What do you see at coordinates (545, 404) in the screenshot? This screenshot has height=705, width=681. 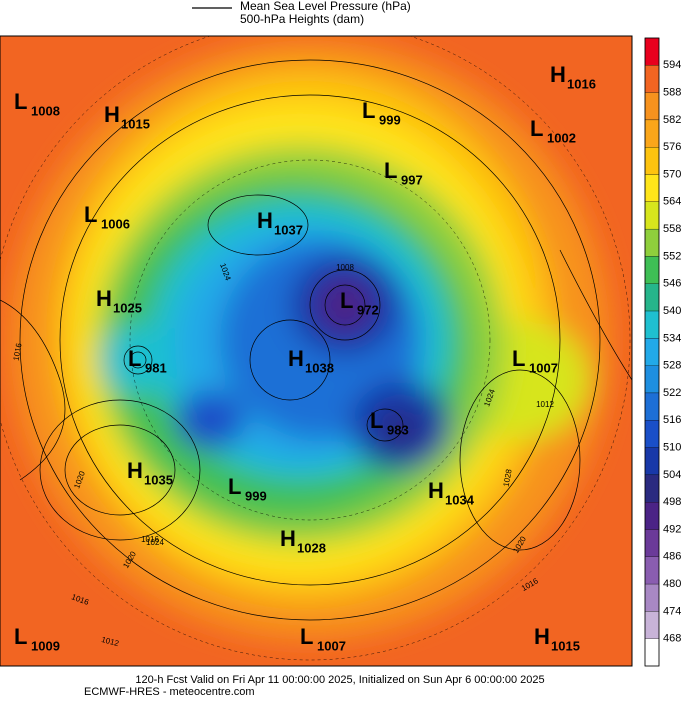 I see `contour-label: 1012` at bounding box center [545, 404].